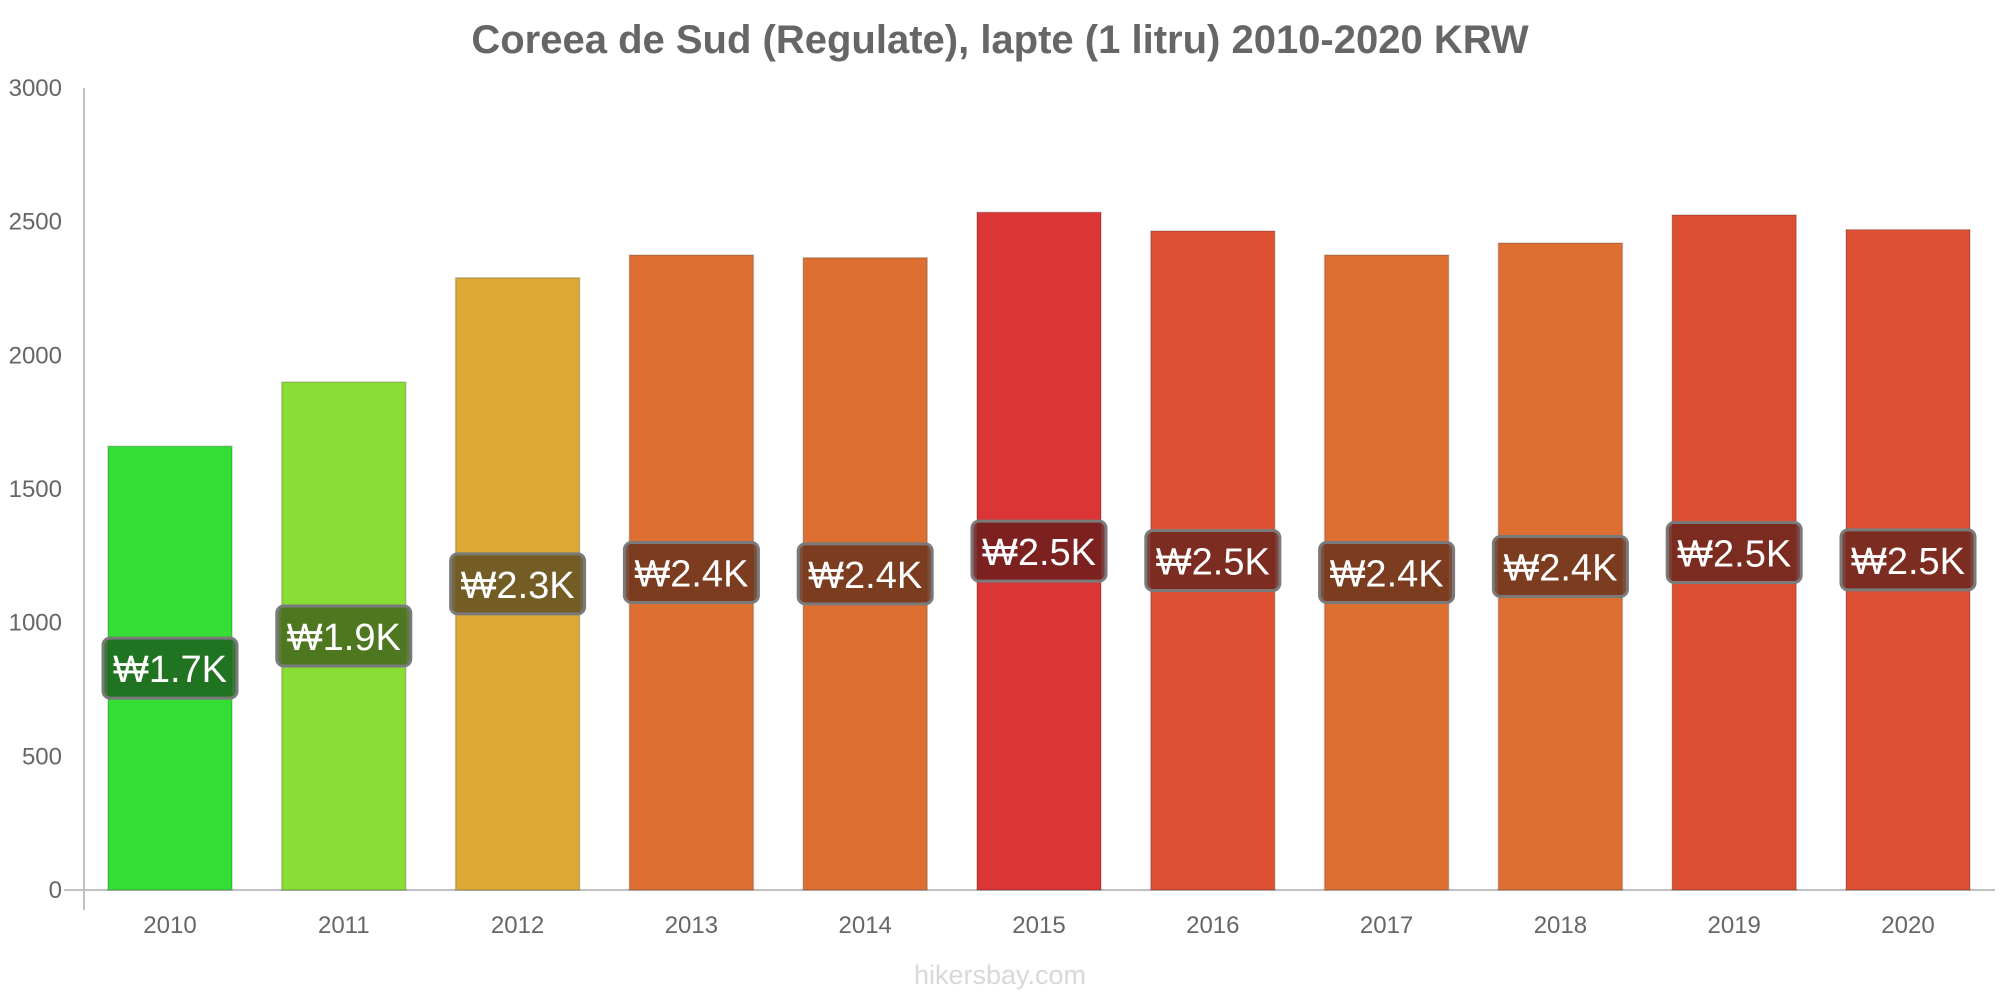 The width and height of the screenshot is (2000, 1000). I want to click on x-tick-label: 2019, so click(1734, 925).